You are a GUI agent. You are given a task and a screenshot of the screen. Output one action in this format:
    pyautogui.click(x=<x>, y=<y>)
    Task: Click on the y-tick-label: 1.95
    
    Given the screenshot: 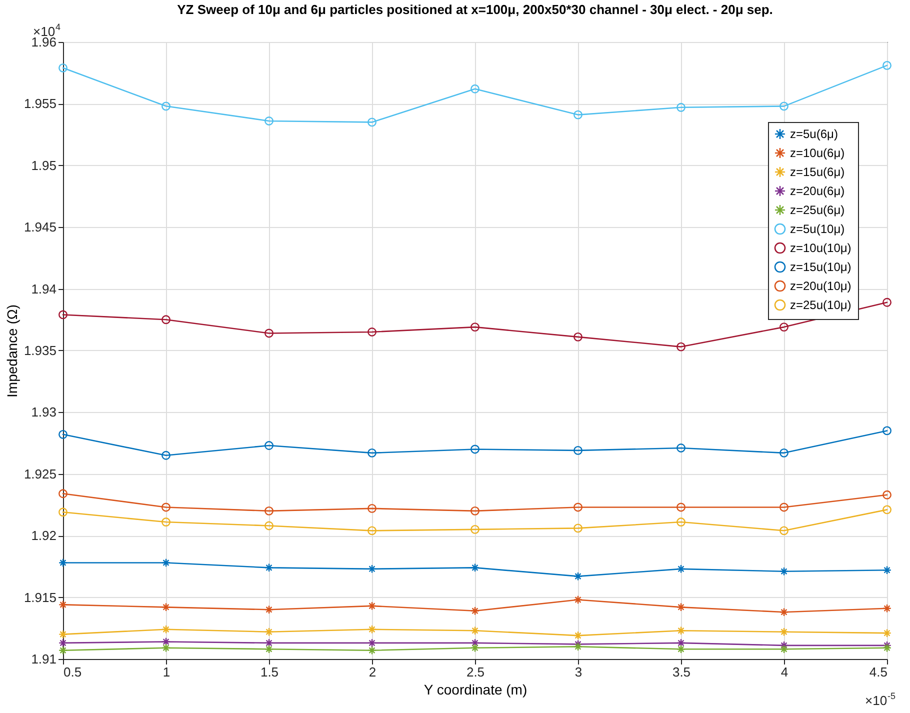 What is the action you would take?
    pyautogui.click(x=43, y=165)
    